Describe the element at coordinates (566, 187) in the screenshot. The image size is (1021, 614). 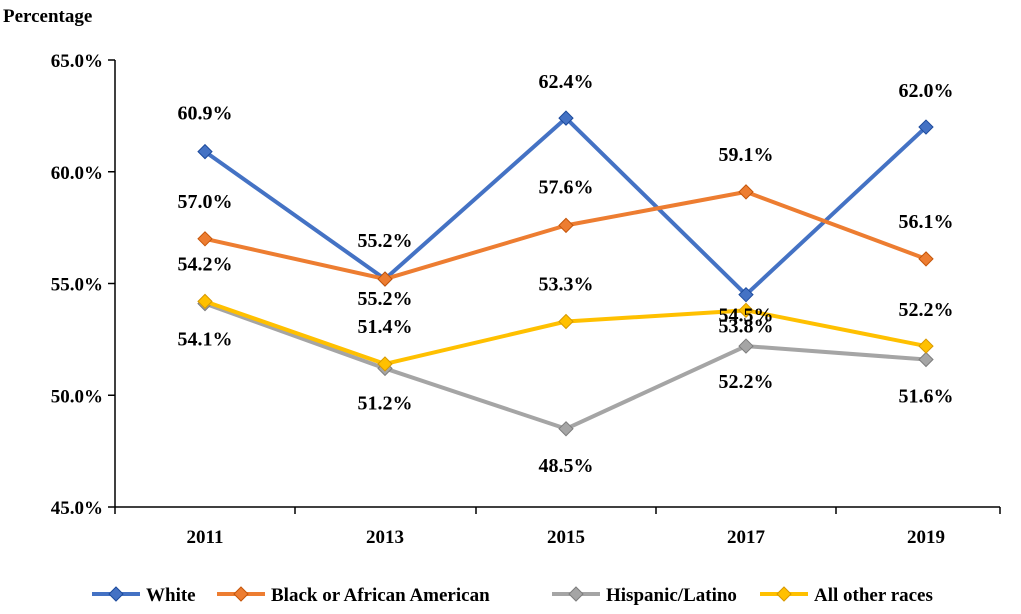
I see `data-label: 57.6%` at that location.